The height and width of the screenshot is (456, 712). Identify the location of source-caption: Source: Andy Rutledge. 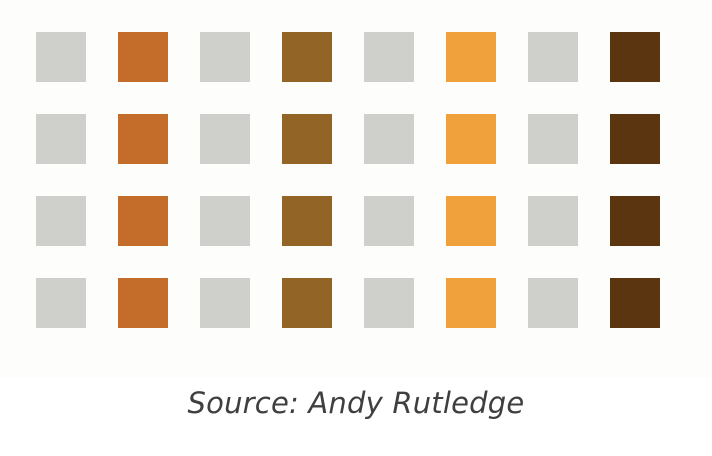
(356, 403).